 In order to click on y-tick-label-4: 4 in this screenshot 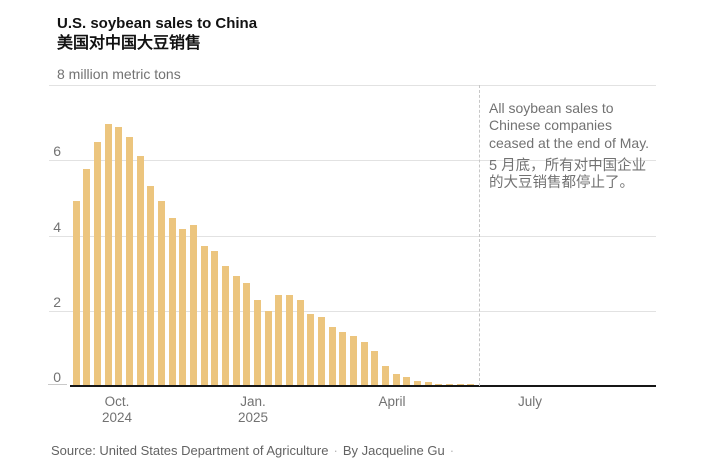, I will do `click(57, 226)`.